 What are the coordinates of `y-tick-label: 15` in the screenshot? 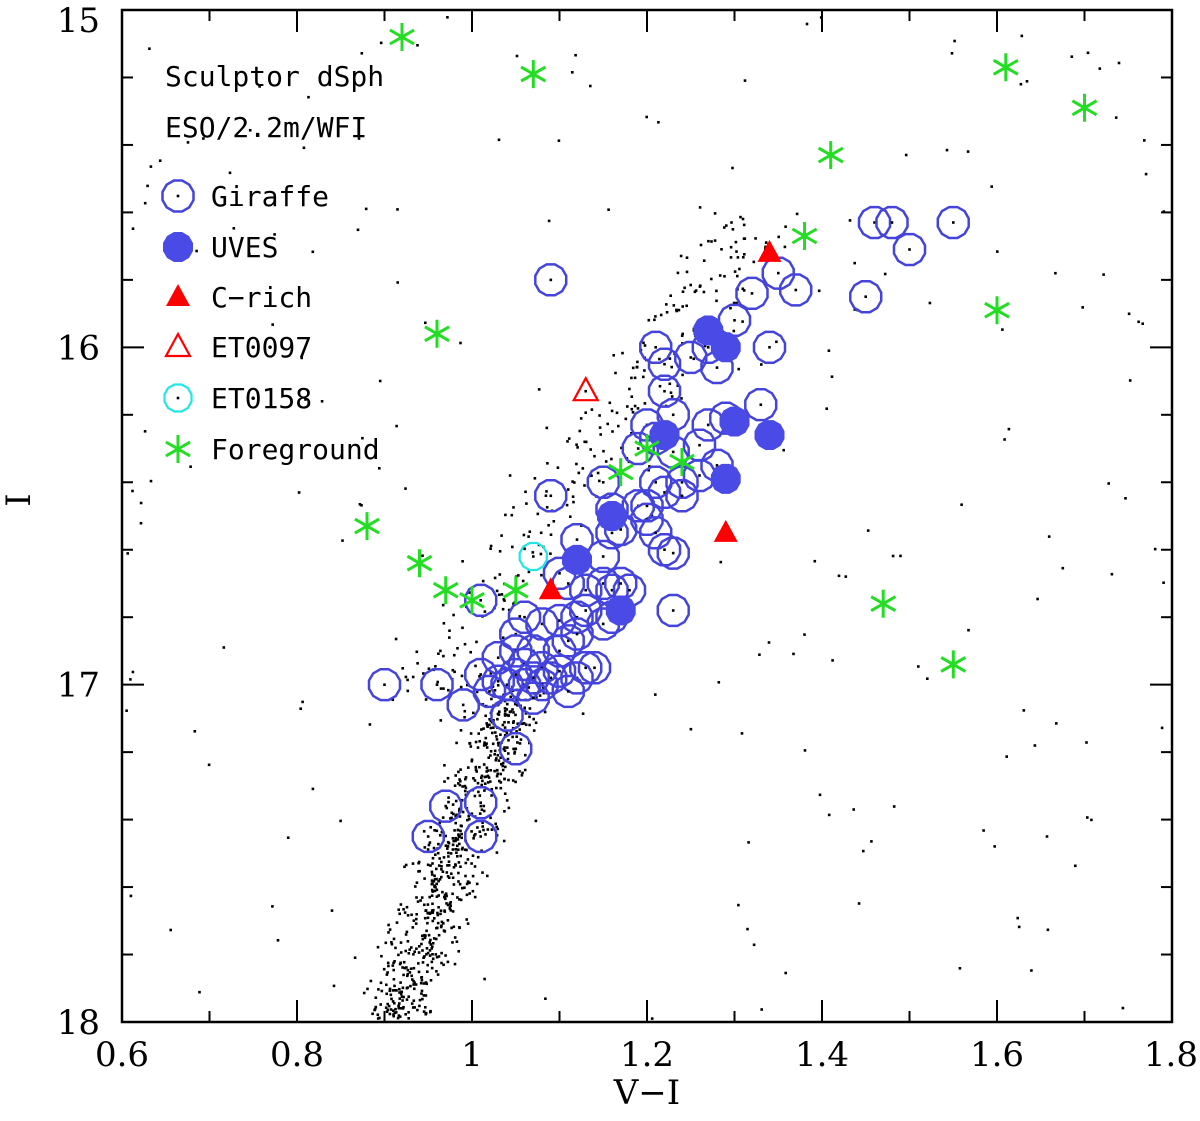 It's located at (78, 21).